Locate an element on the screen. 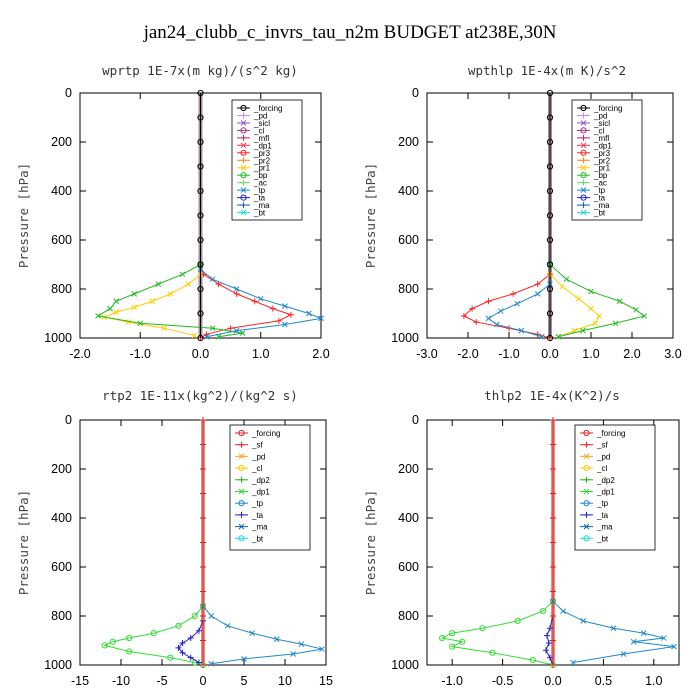 This screenshot has width=700, height=700. x-tick-label: 15 is located at coordinates (326, 681).